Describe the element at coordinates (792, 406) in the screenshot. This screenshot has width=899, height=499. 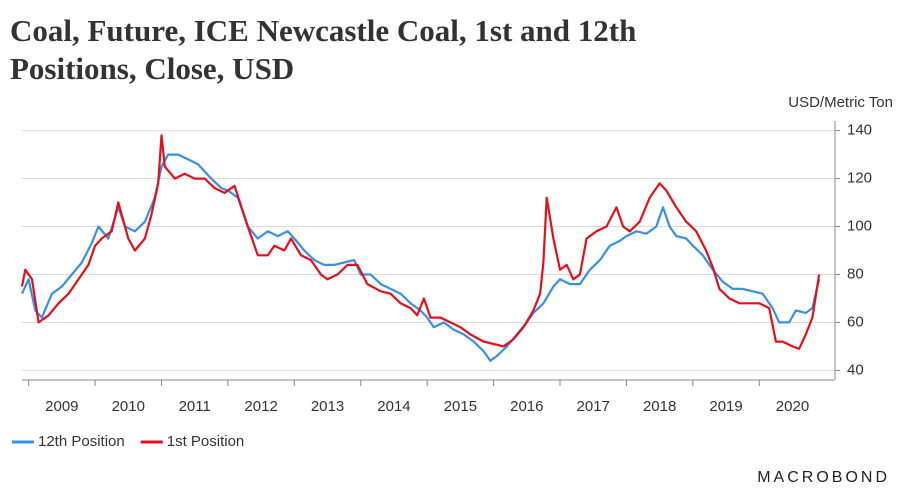
I see `x-tick-label: 2020` at that location.